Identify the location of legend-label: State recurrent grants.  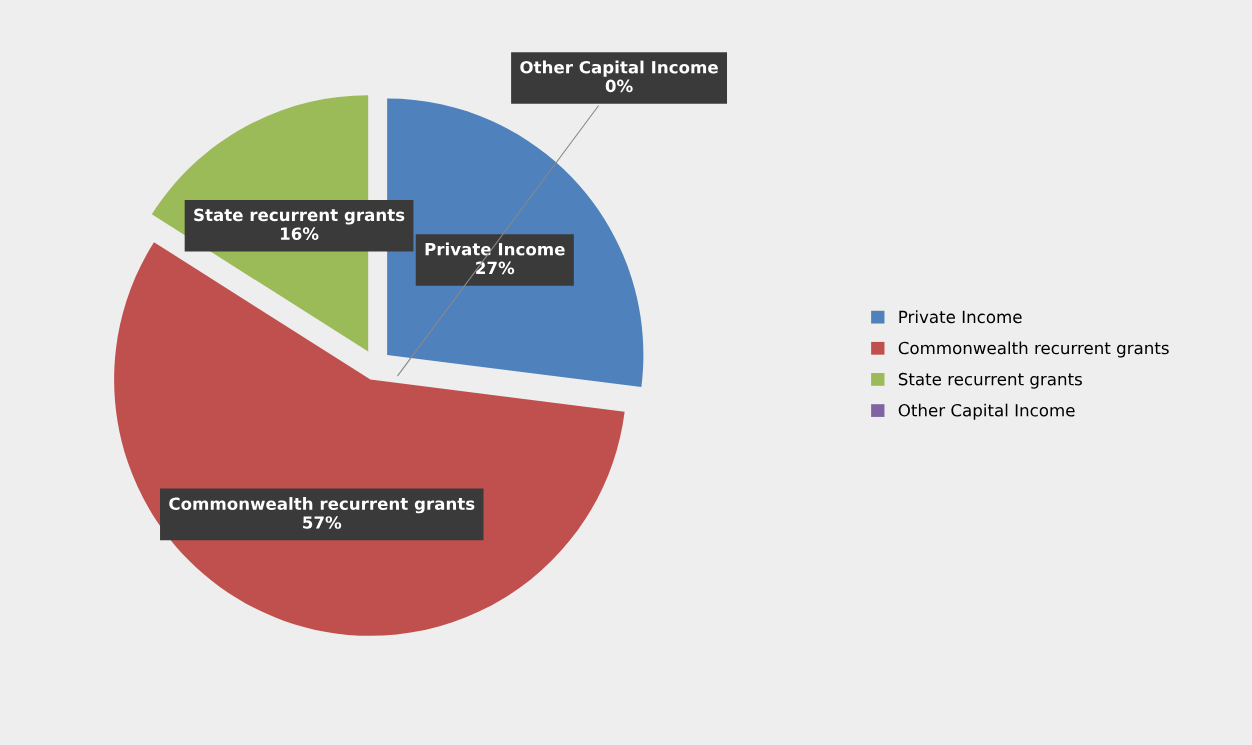
(990, 380).